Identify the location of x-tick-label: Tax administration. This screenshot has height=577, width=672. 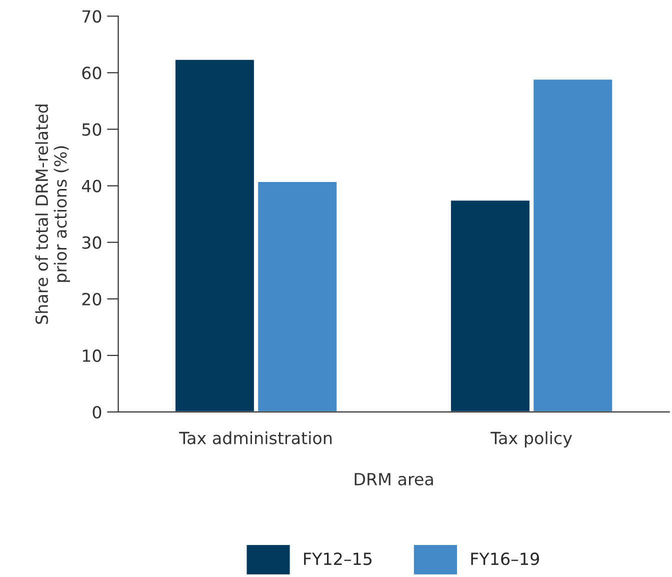
(255, 437).